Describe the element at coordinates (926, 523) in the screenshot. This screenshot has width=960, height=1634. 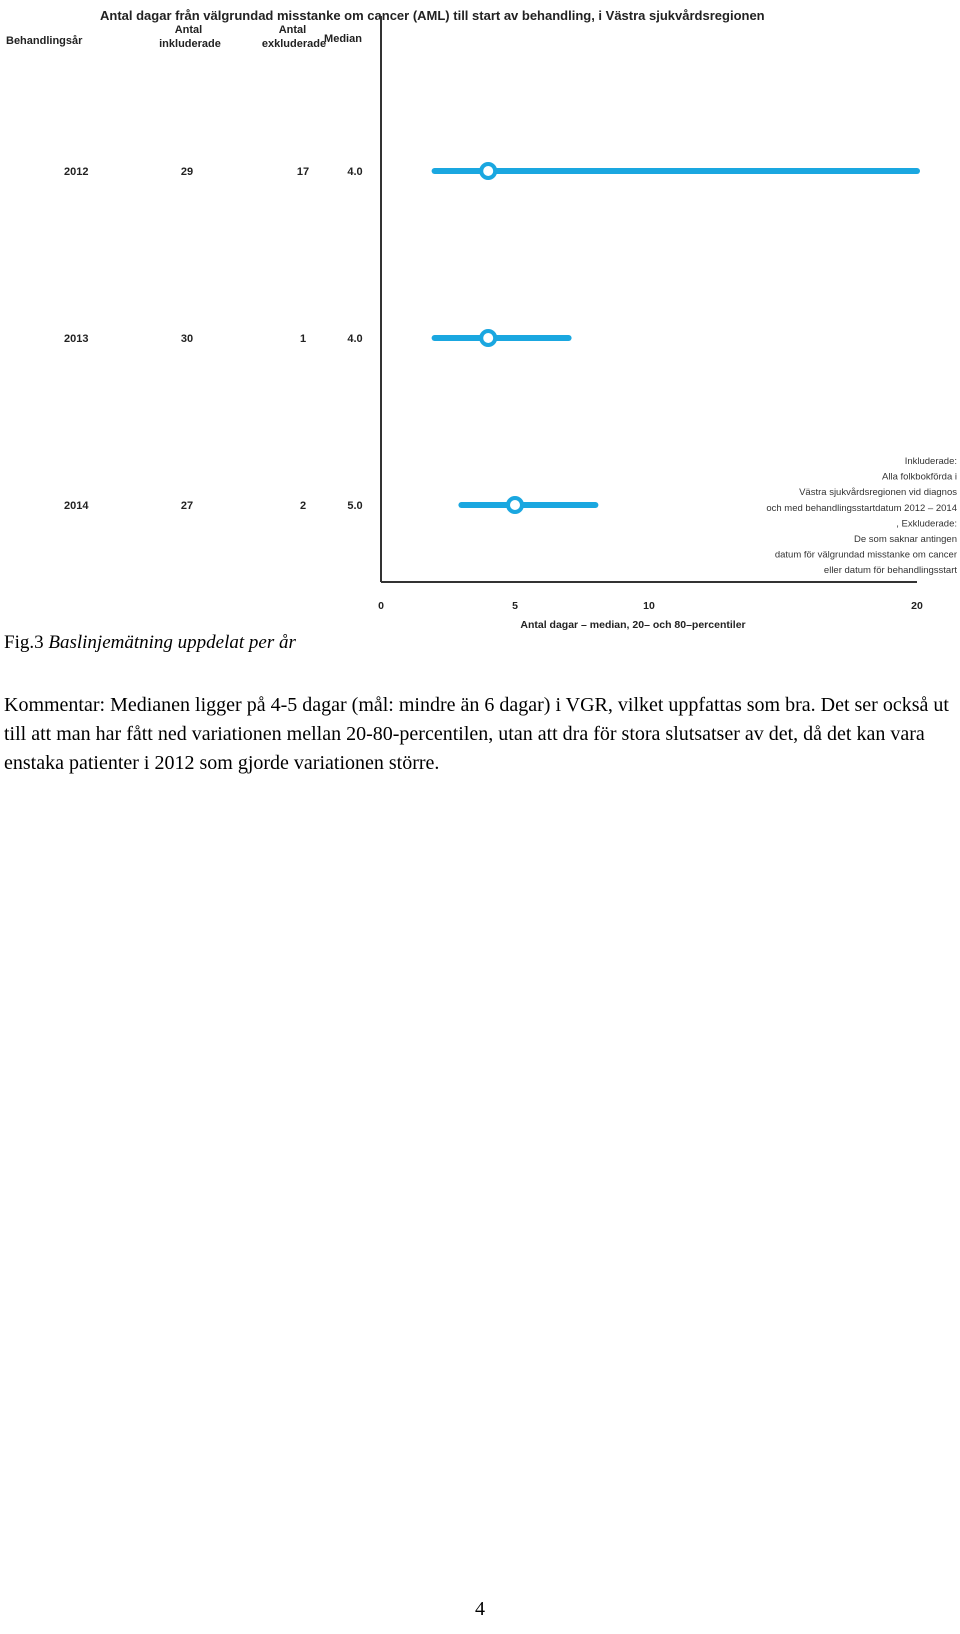
I see `note-line: , Exkluderade:` at that location.